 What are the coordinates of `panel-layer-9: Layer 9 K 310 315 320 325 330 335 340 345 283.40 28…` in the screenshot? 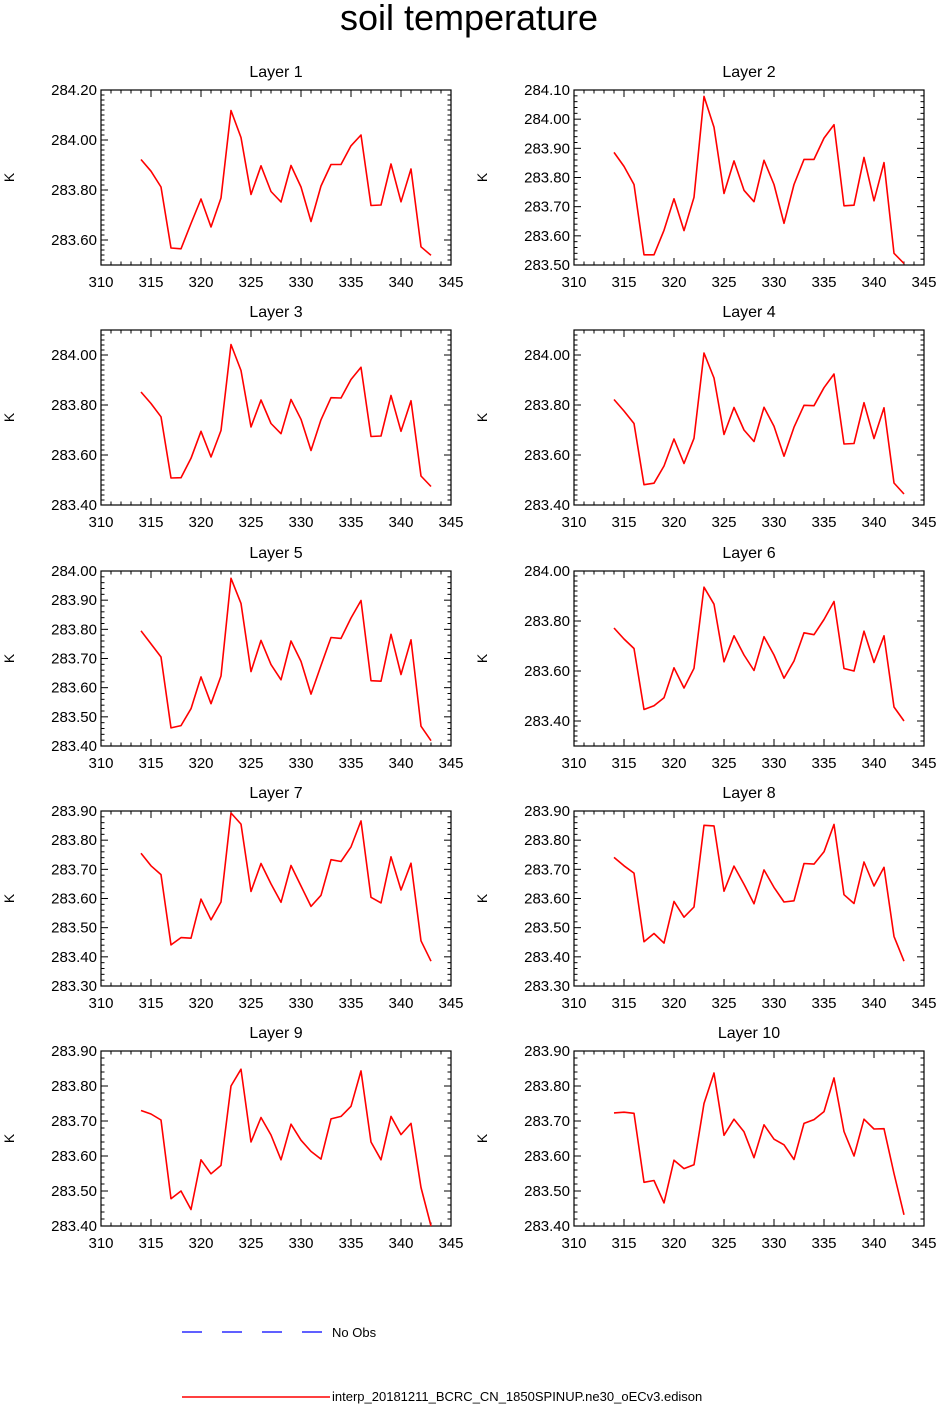 It's located at (232, 1138).